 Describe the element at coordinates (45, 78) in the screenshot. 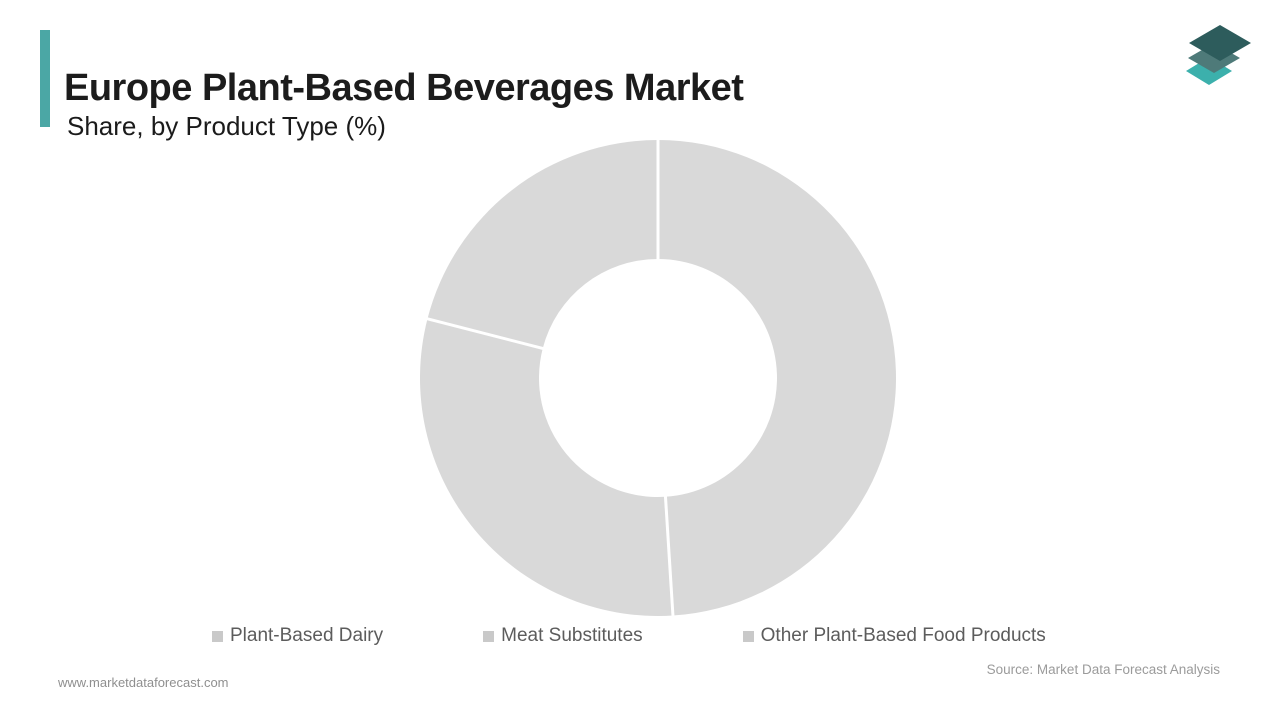

I see `title-accent-bar` at that location.